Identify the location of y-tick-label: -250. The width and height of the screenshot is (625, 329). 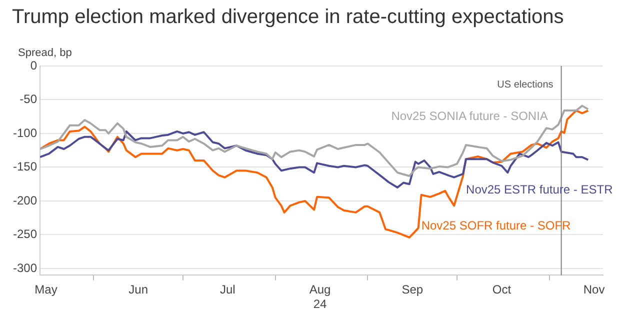
(25, 234).